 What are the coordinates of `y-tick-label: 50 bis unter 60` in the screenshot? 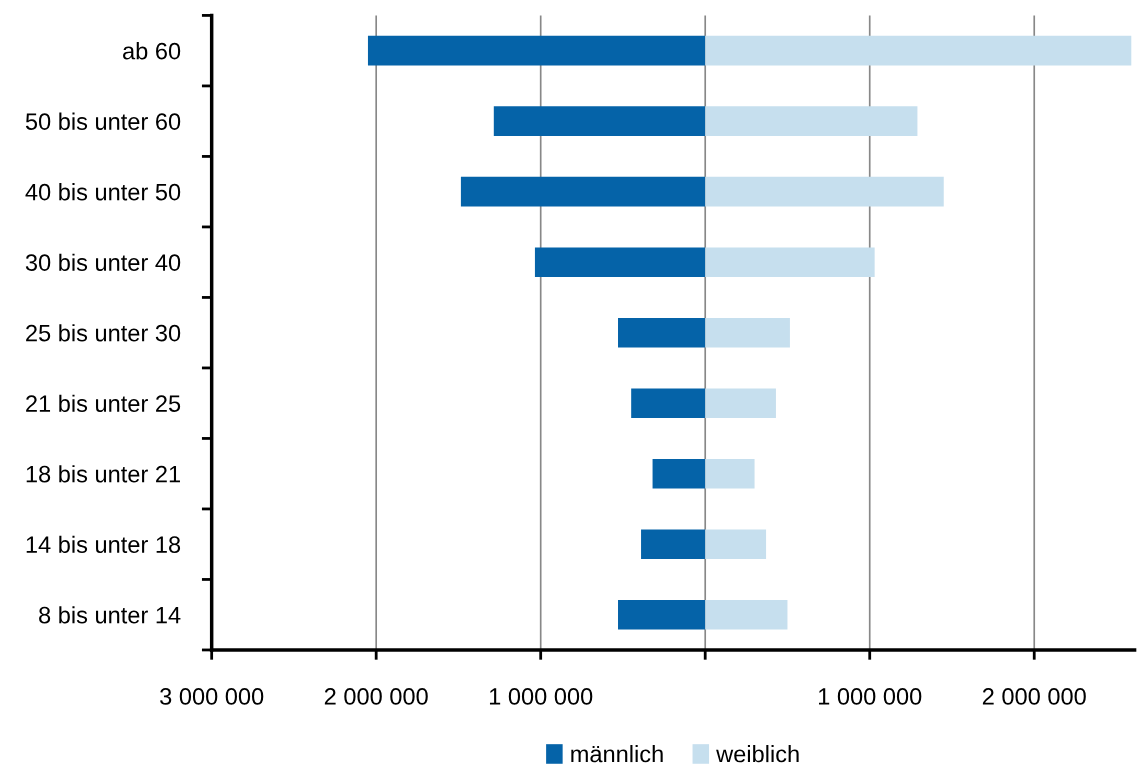 It's located at (103, 121).